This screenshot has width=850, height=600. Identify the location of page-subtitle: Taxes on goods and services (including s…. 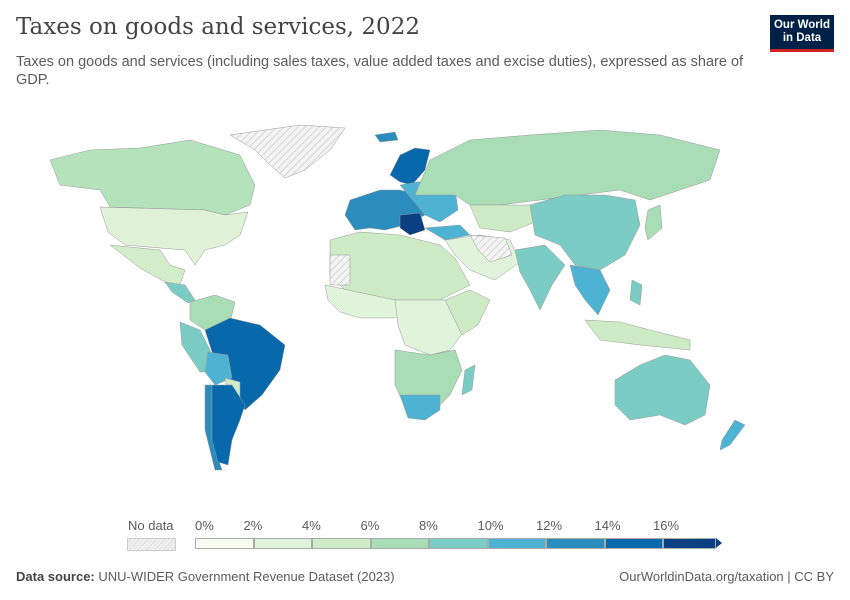
(380, 71).